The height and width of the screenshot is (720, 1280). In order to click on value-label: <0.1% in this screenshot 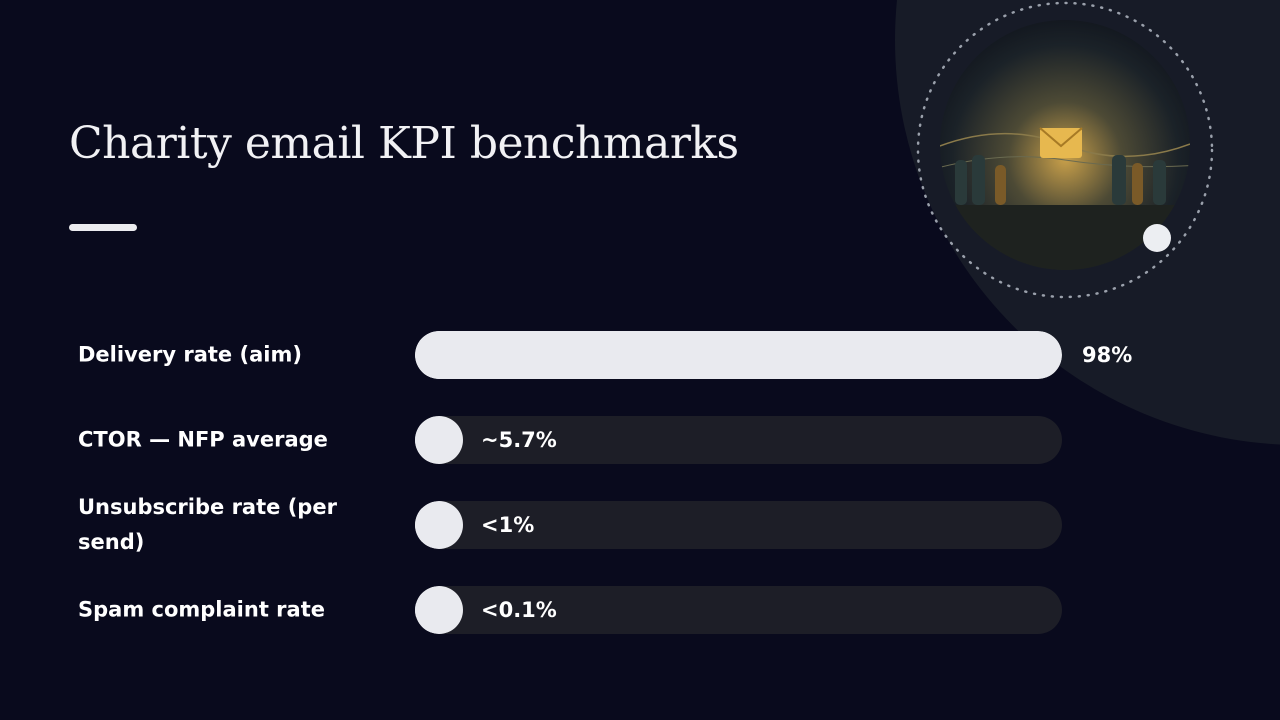, I will do `click(519, 610)`.